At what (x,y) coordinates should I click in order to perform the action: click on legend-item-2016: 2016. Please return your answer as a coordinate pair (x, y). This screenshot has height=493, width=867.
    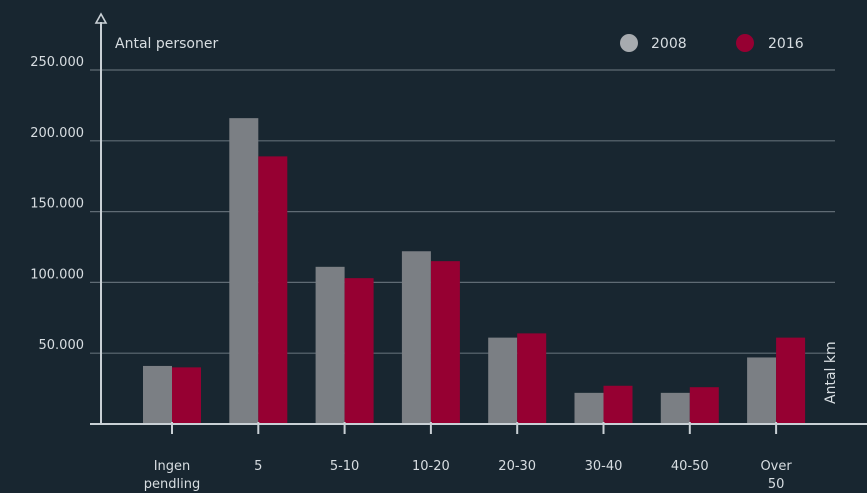
    Looking at the image, I should click on (770, 43).